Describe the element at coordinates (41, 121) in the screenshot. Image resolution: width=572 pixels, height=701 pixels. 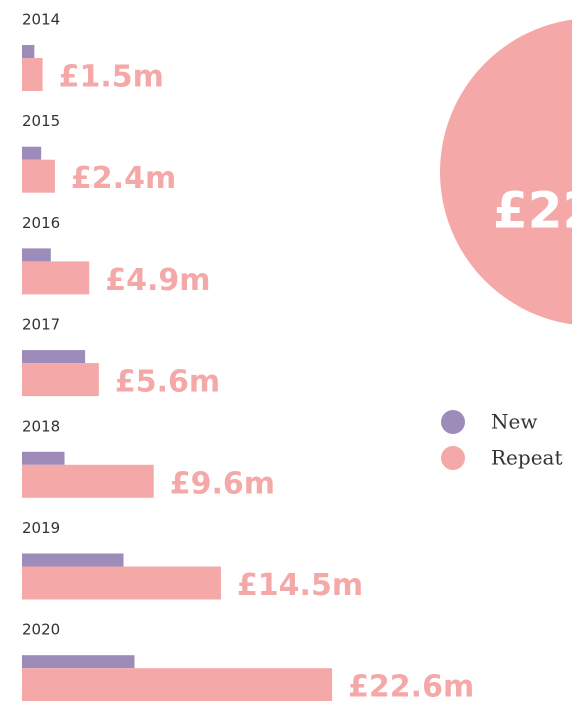
I see `year-label: 2015` at that location.